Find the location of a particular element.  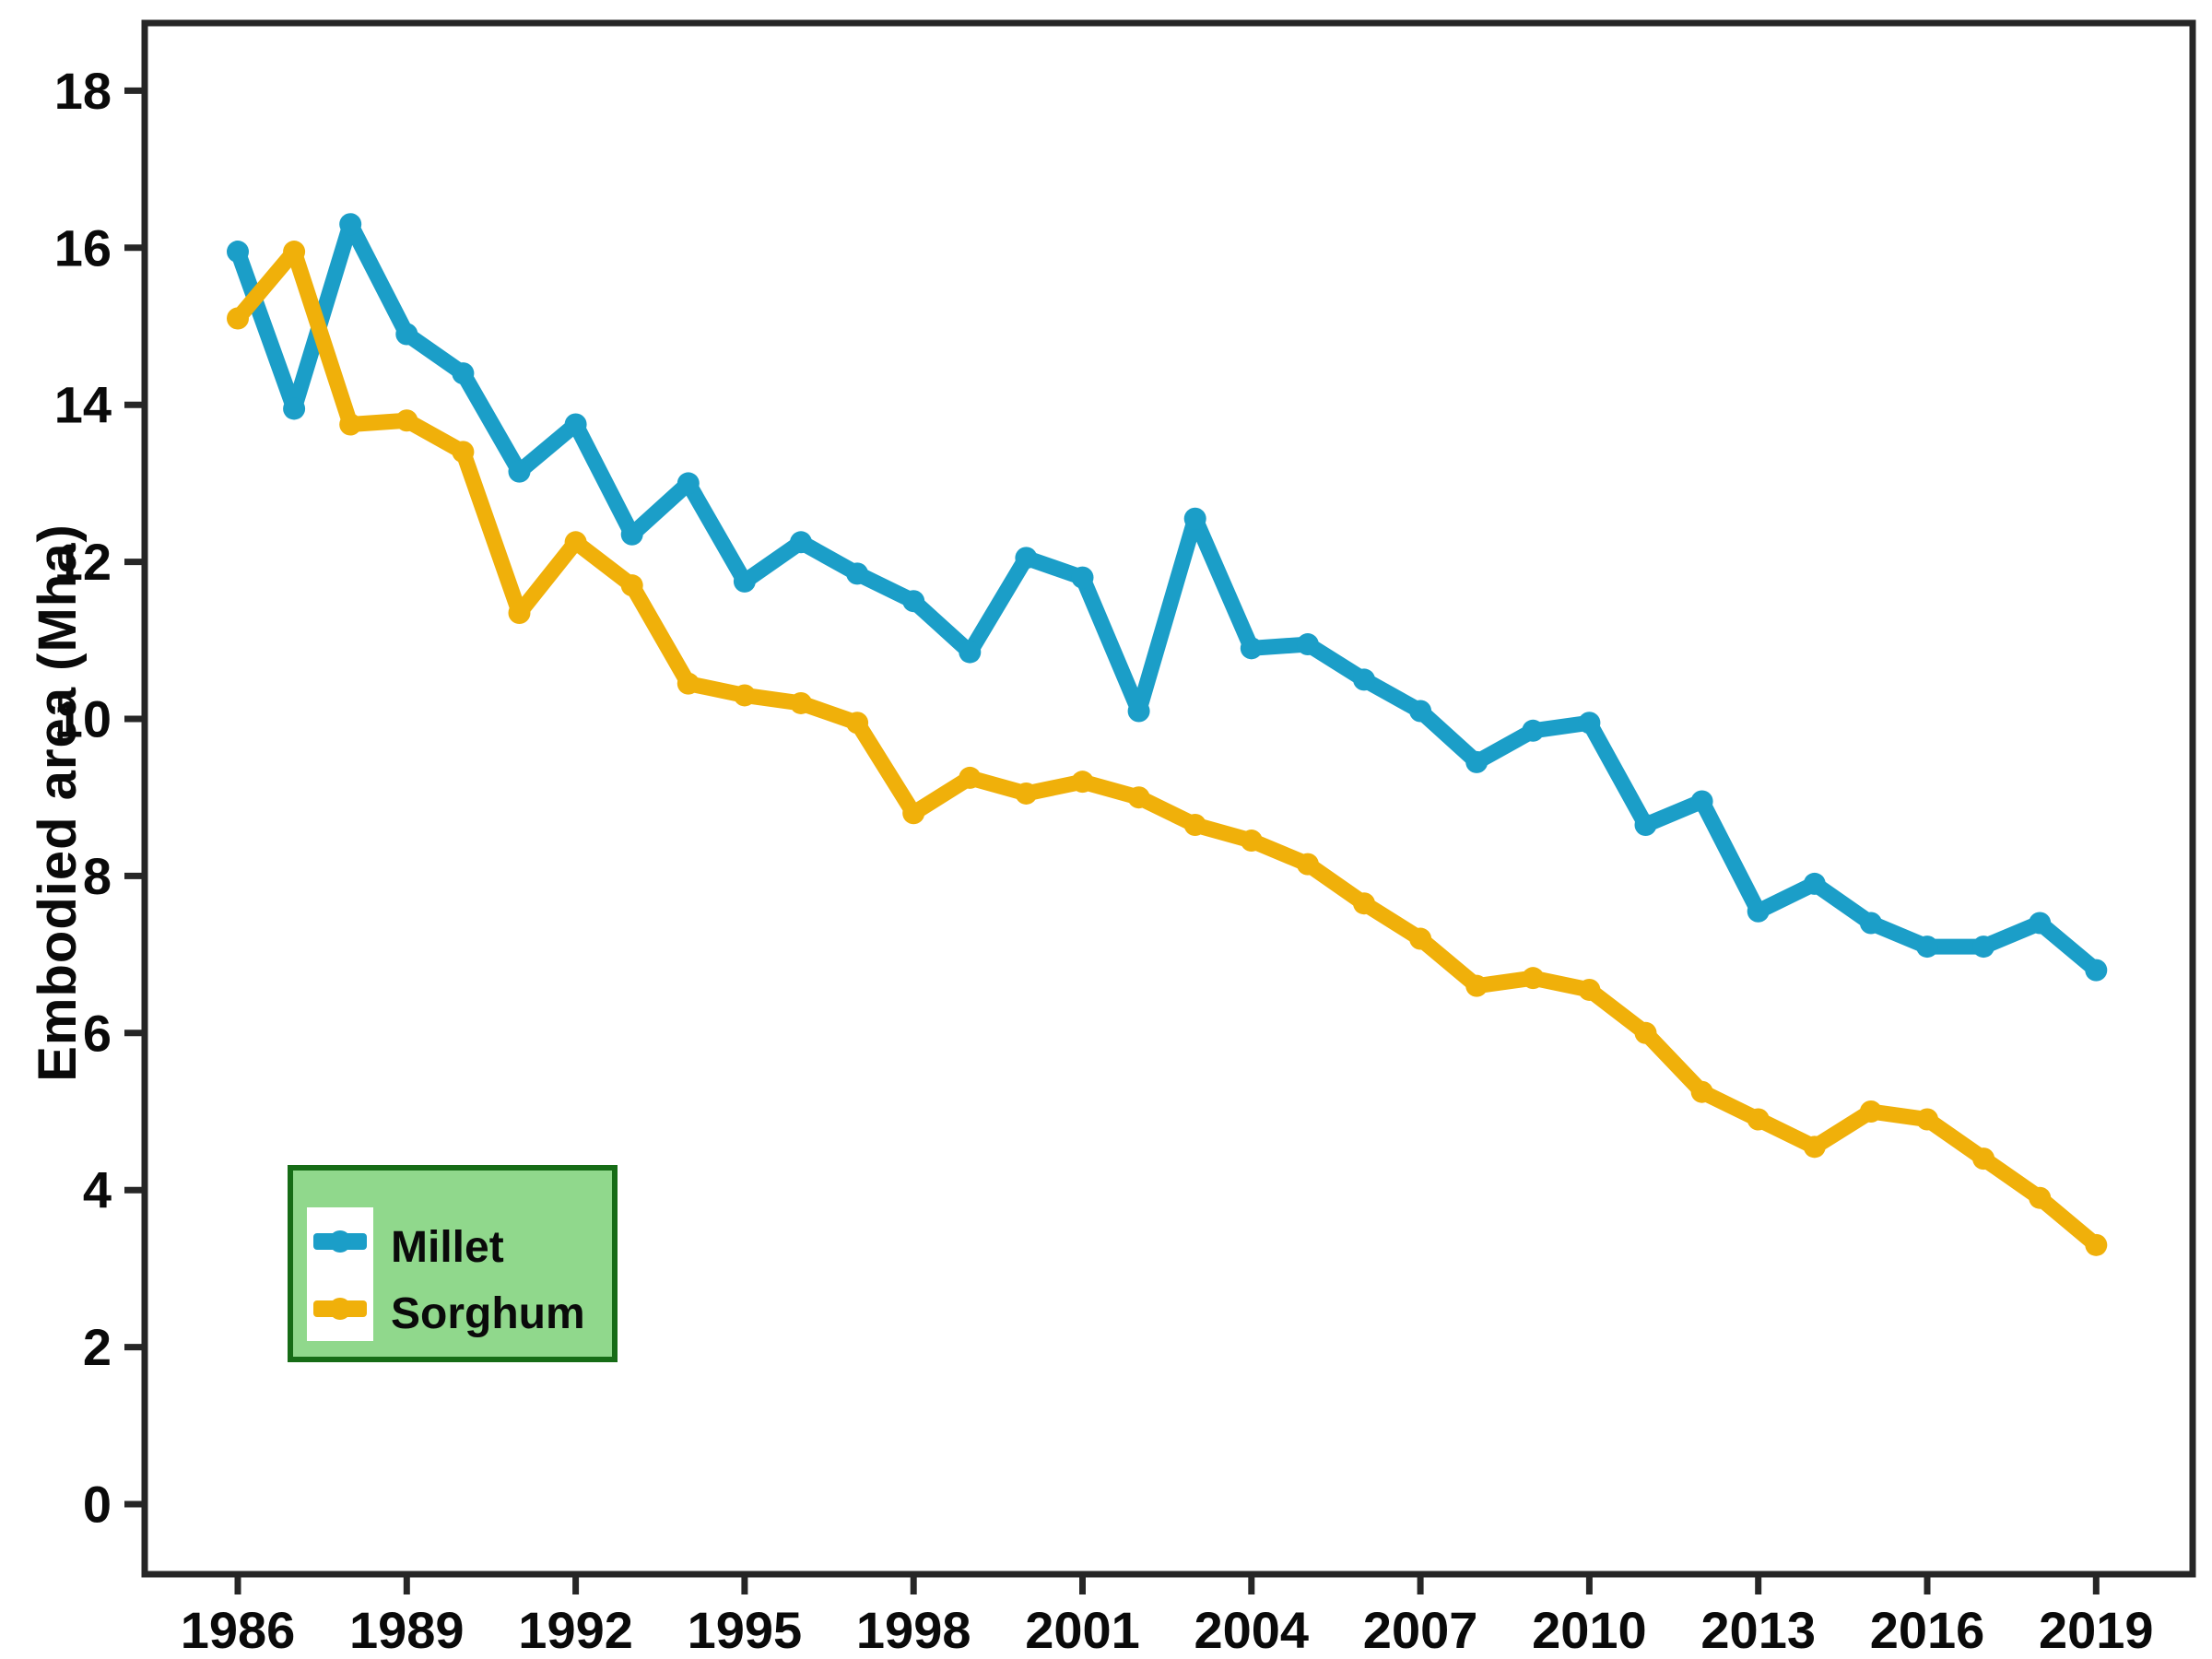

millet-swatch-line is located at coordinates (340, 1241).